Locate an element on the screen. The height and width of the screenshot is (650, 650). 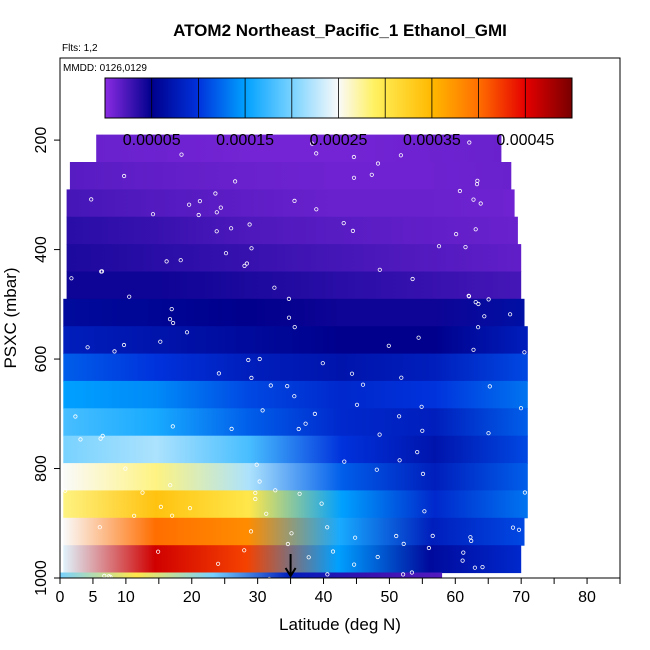
y-tick-label: 200 is located at coordinates (41, 140).